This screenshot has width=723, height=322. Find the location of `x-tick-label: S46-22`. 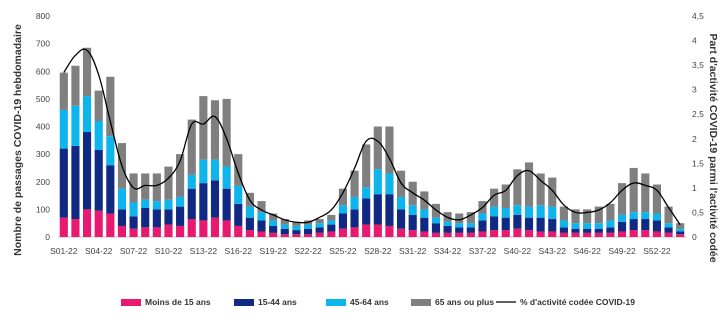

x-tick-label: S46-22 is located at coordinates (587, 251).